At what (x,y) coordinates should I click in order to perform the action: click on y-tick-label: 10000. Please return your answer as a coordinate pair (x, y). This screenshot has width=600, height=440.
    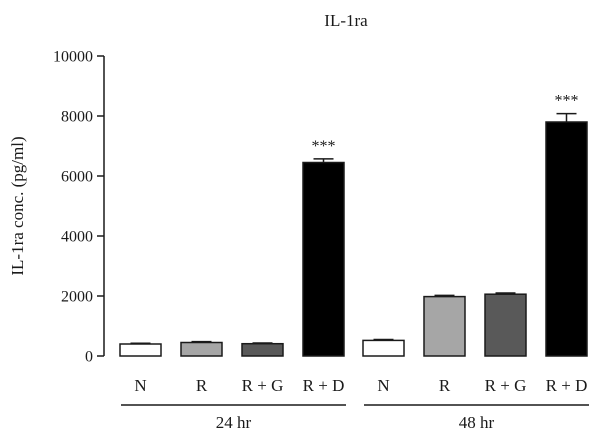
    Looking at the image, I should click on (73, 57).